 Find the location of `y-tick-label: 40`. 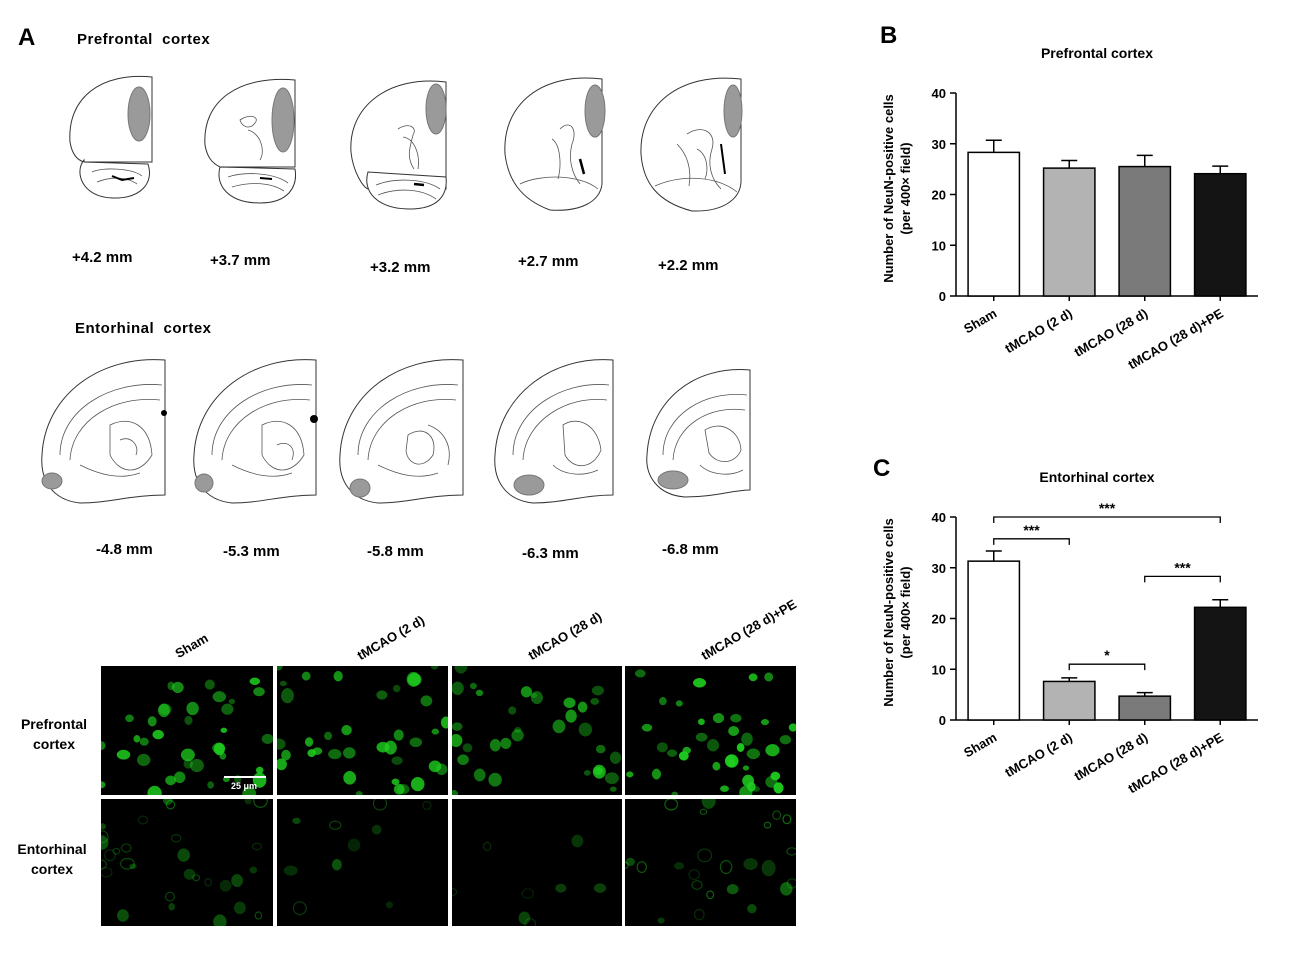

y-tick-label: 40 is located at coordinates (939, 93).